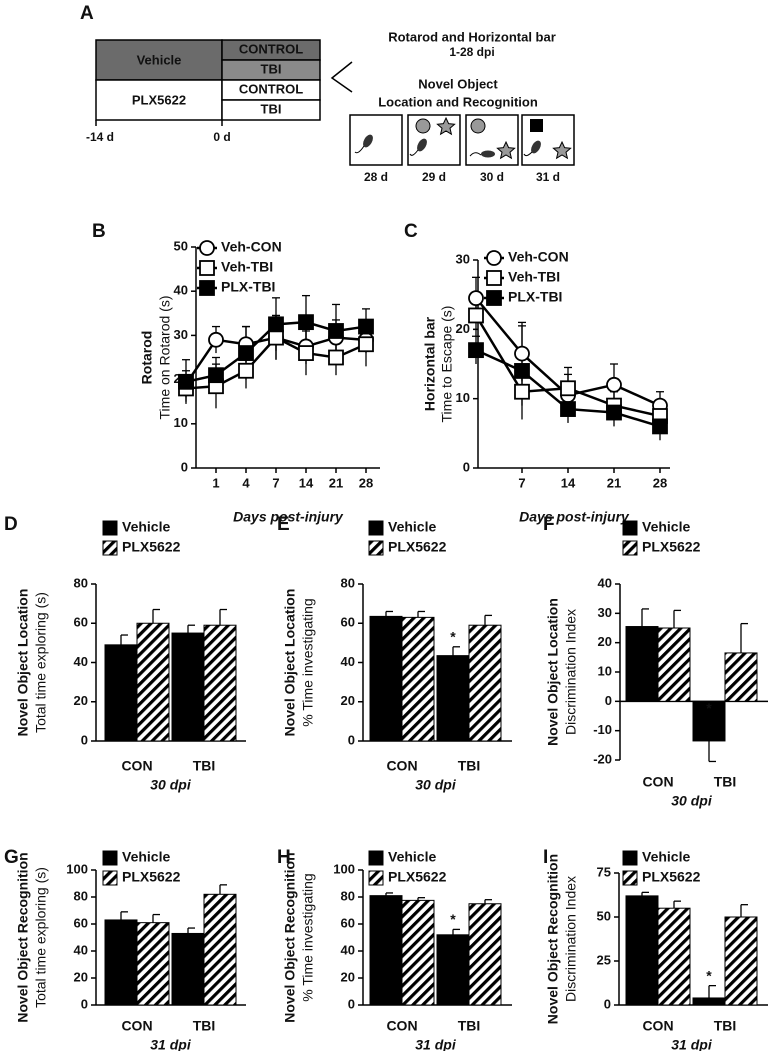 This screenshot has height=1051, width=775. I want to click on panel-letter: B, so click(99, 231).